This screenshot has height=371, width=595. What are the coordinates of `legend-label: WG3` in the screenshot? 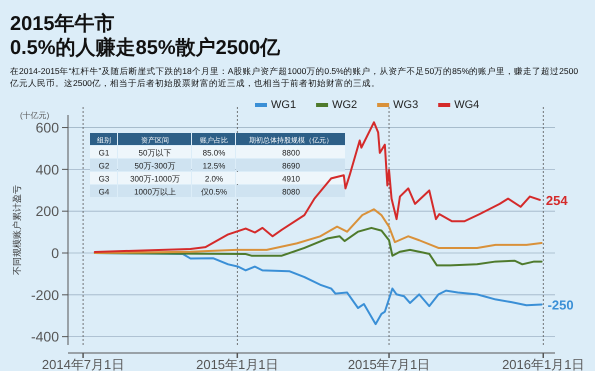 It's located at (405, 105).